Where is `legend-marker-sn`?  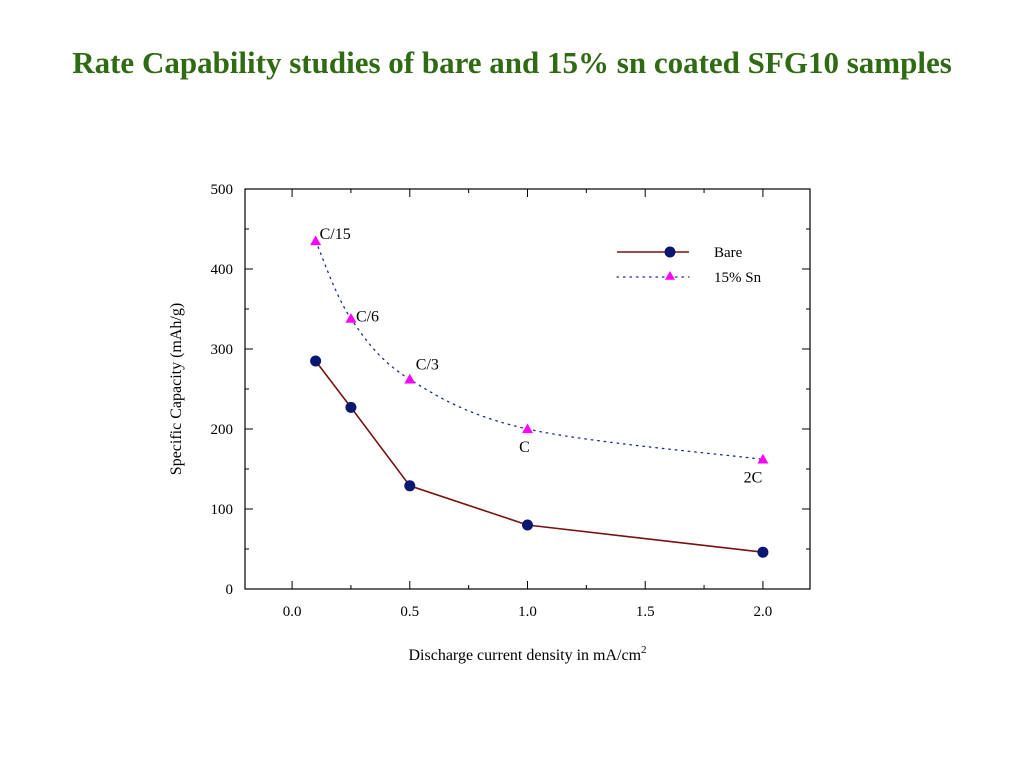 legend-marker-sn is located at coordinates (670, 275).